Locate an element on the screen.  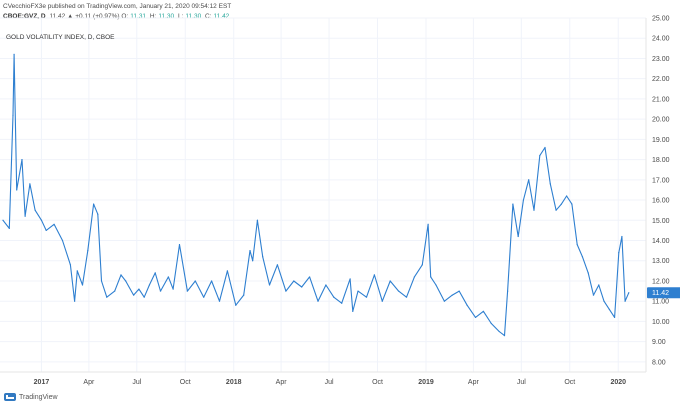
y-tick-label: 25.00 is located at coordinates (661, 19).